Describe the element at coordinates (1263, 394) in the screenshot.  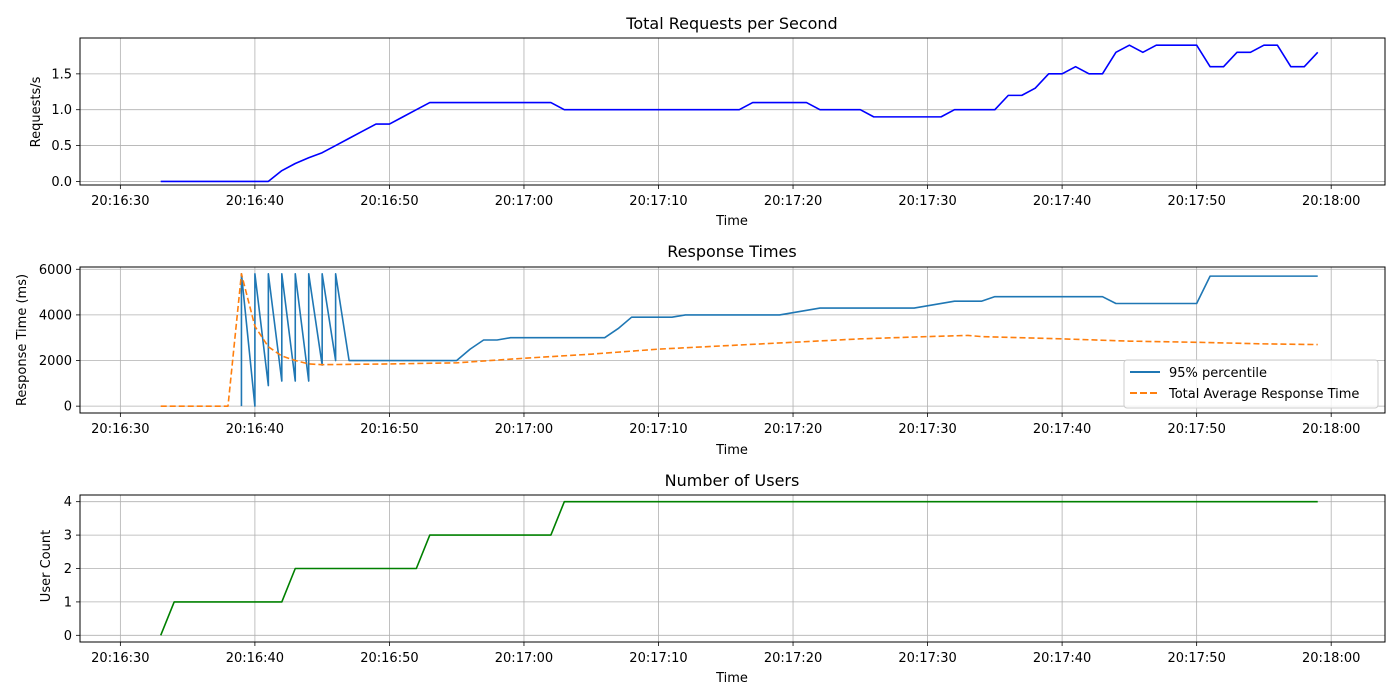
I see `legend-label-avg: Total Average Response Time` at that location.